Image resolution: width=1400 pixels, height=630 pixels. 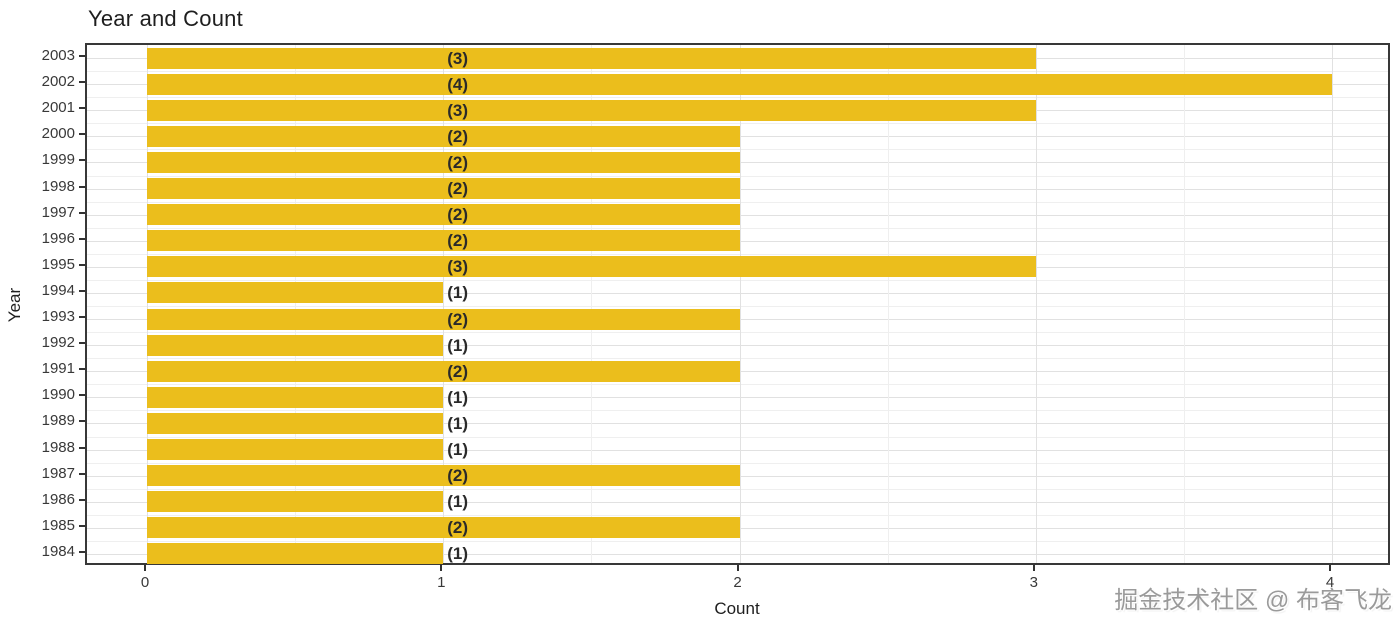 What do you see at coordinates (58, 525) in the screenshot?
I see `y-tick-label: 1985` at bounding box center [58, 525].